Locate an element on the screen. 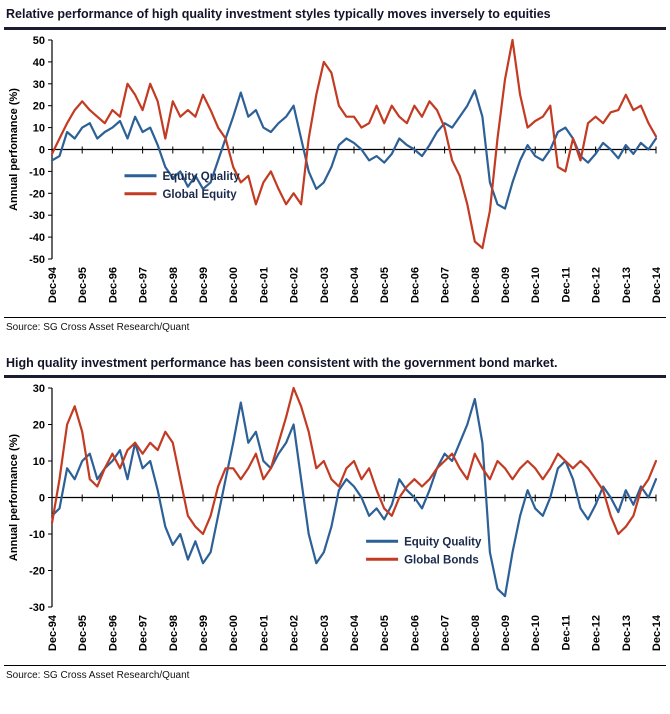  y-axis: -50 -40 -30 -20 -10 0 10 20 30 40 50 is located at coordinates (41, 150).